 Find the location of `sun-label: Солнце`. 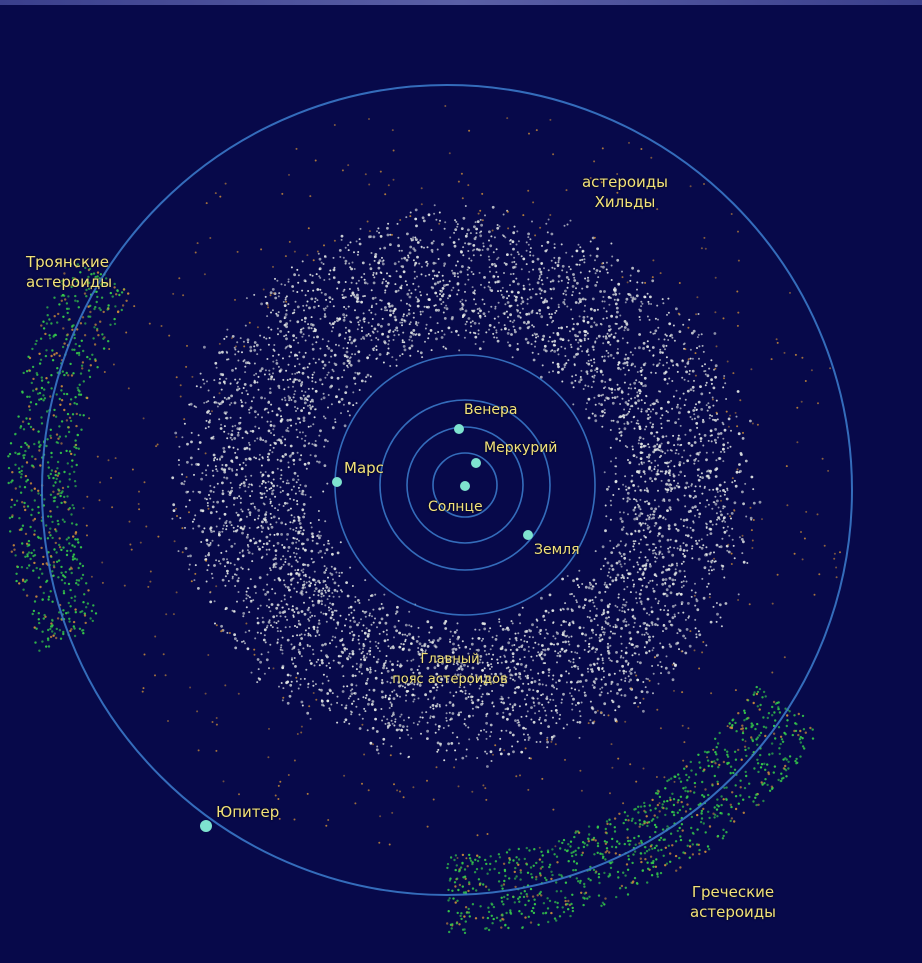

sun-label: Солнце is located at coordinates (455, 507).